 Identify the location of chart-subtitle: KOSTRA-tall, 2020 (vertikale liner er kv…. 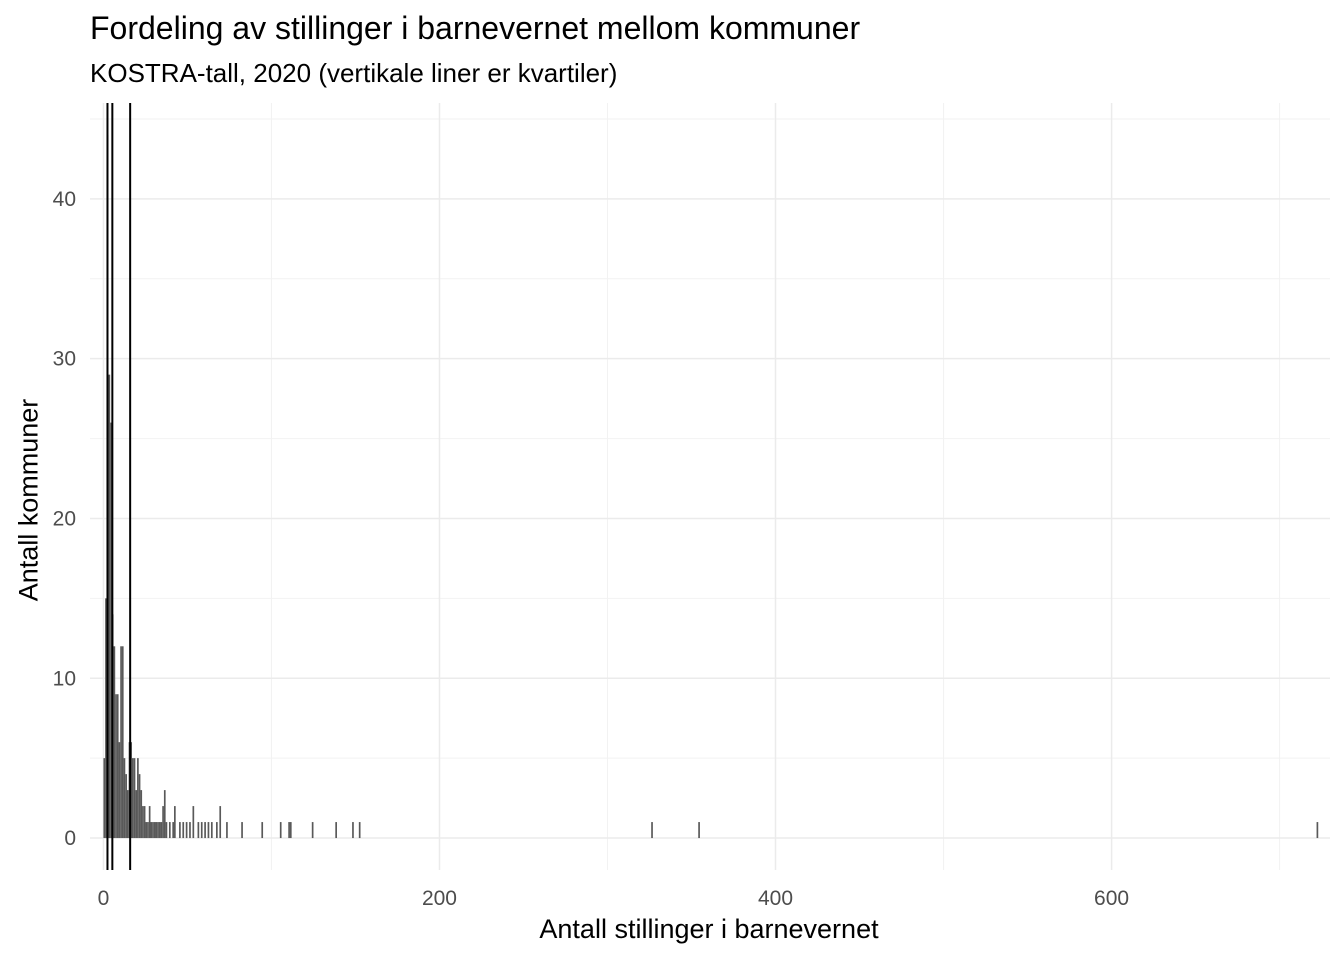
(354, 73).